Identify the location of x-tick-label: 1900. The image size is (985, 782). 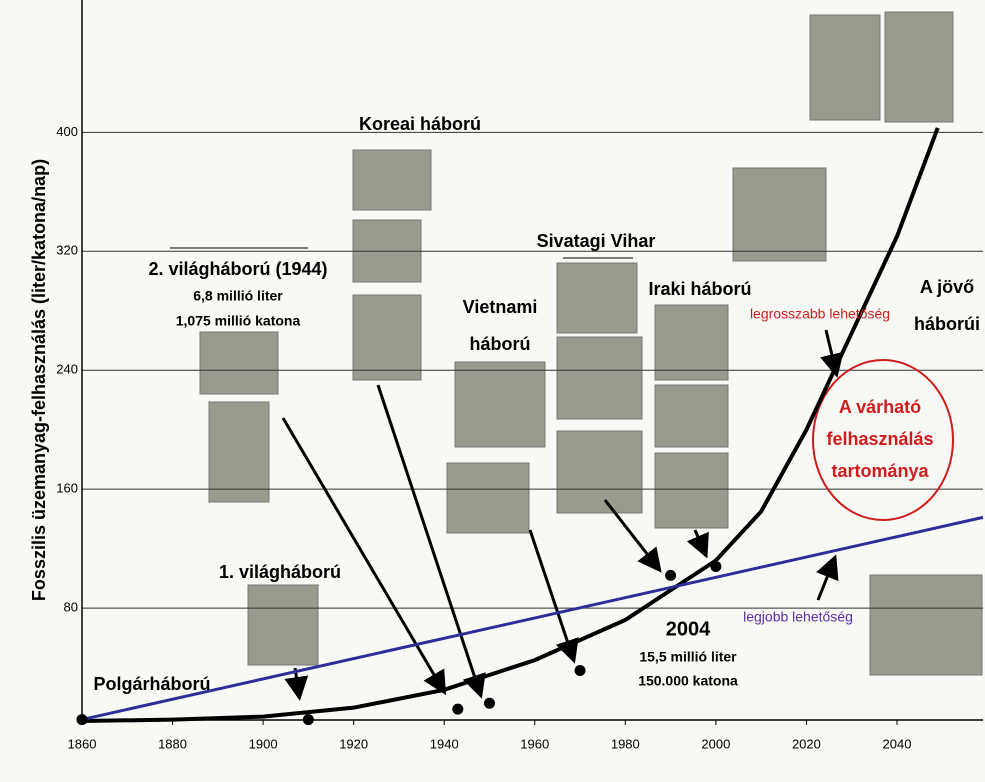
(263, 743).